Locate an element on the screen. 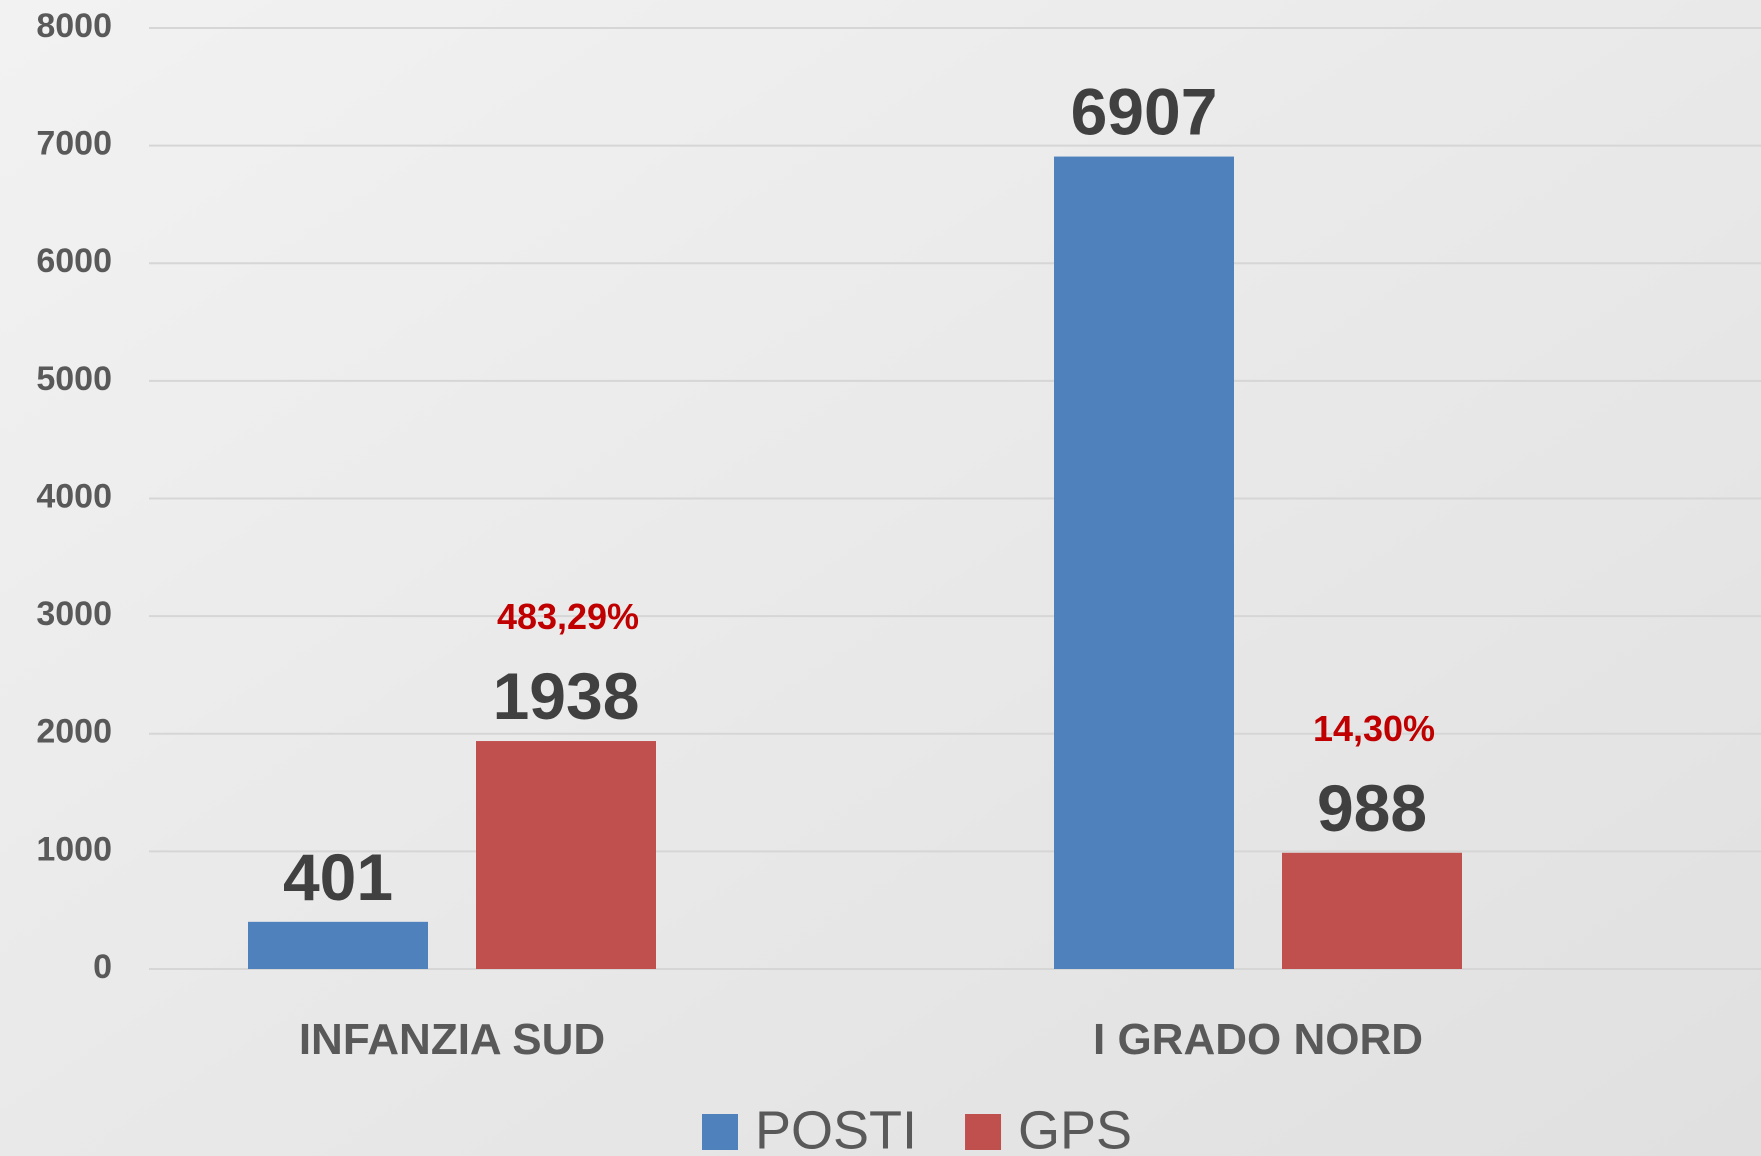 This screenshot has height=1156, width=1761. value-label: 1938 is located at coordinates (566, 696).